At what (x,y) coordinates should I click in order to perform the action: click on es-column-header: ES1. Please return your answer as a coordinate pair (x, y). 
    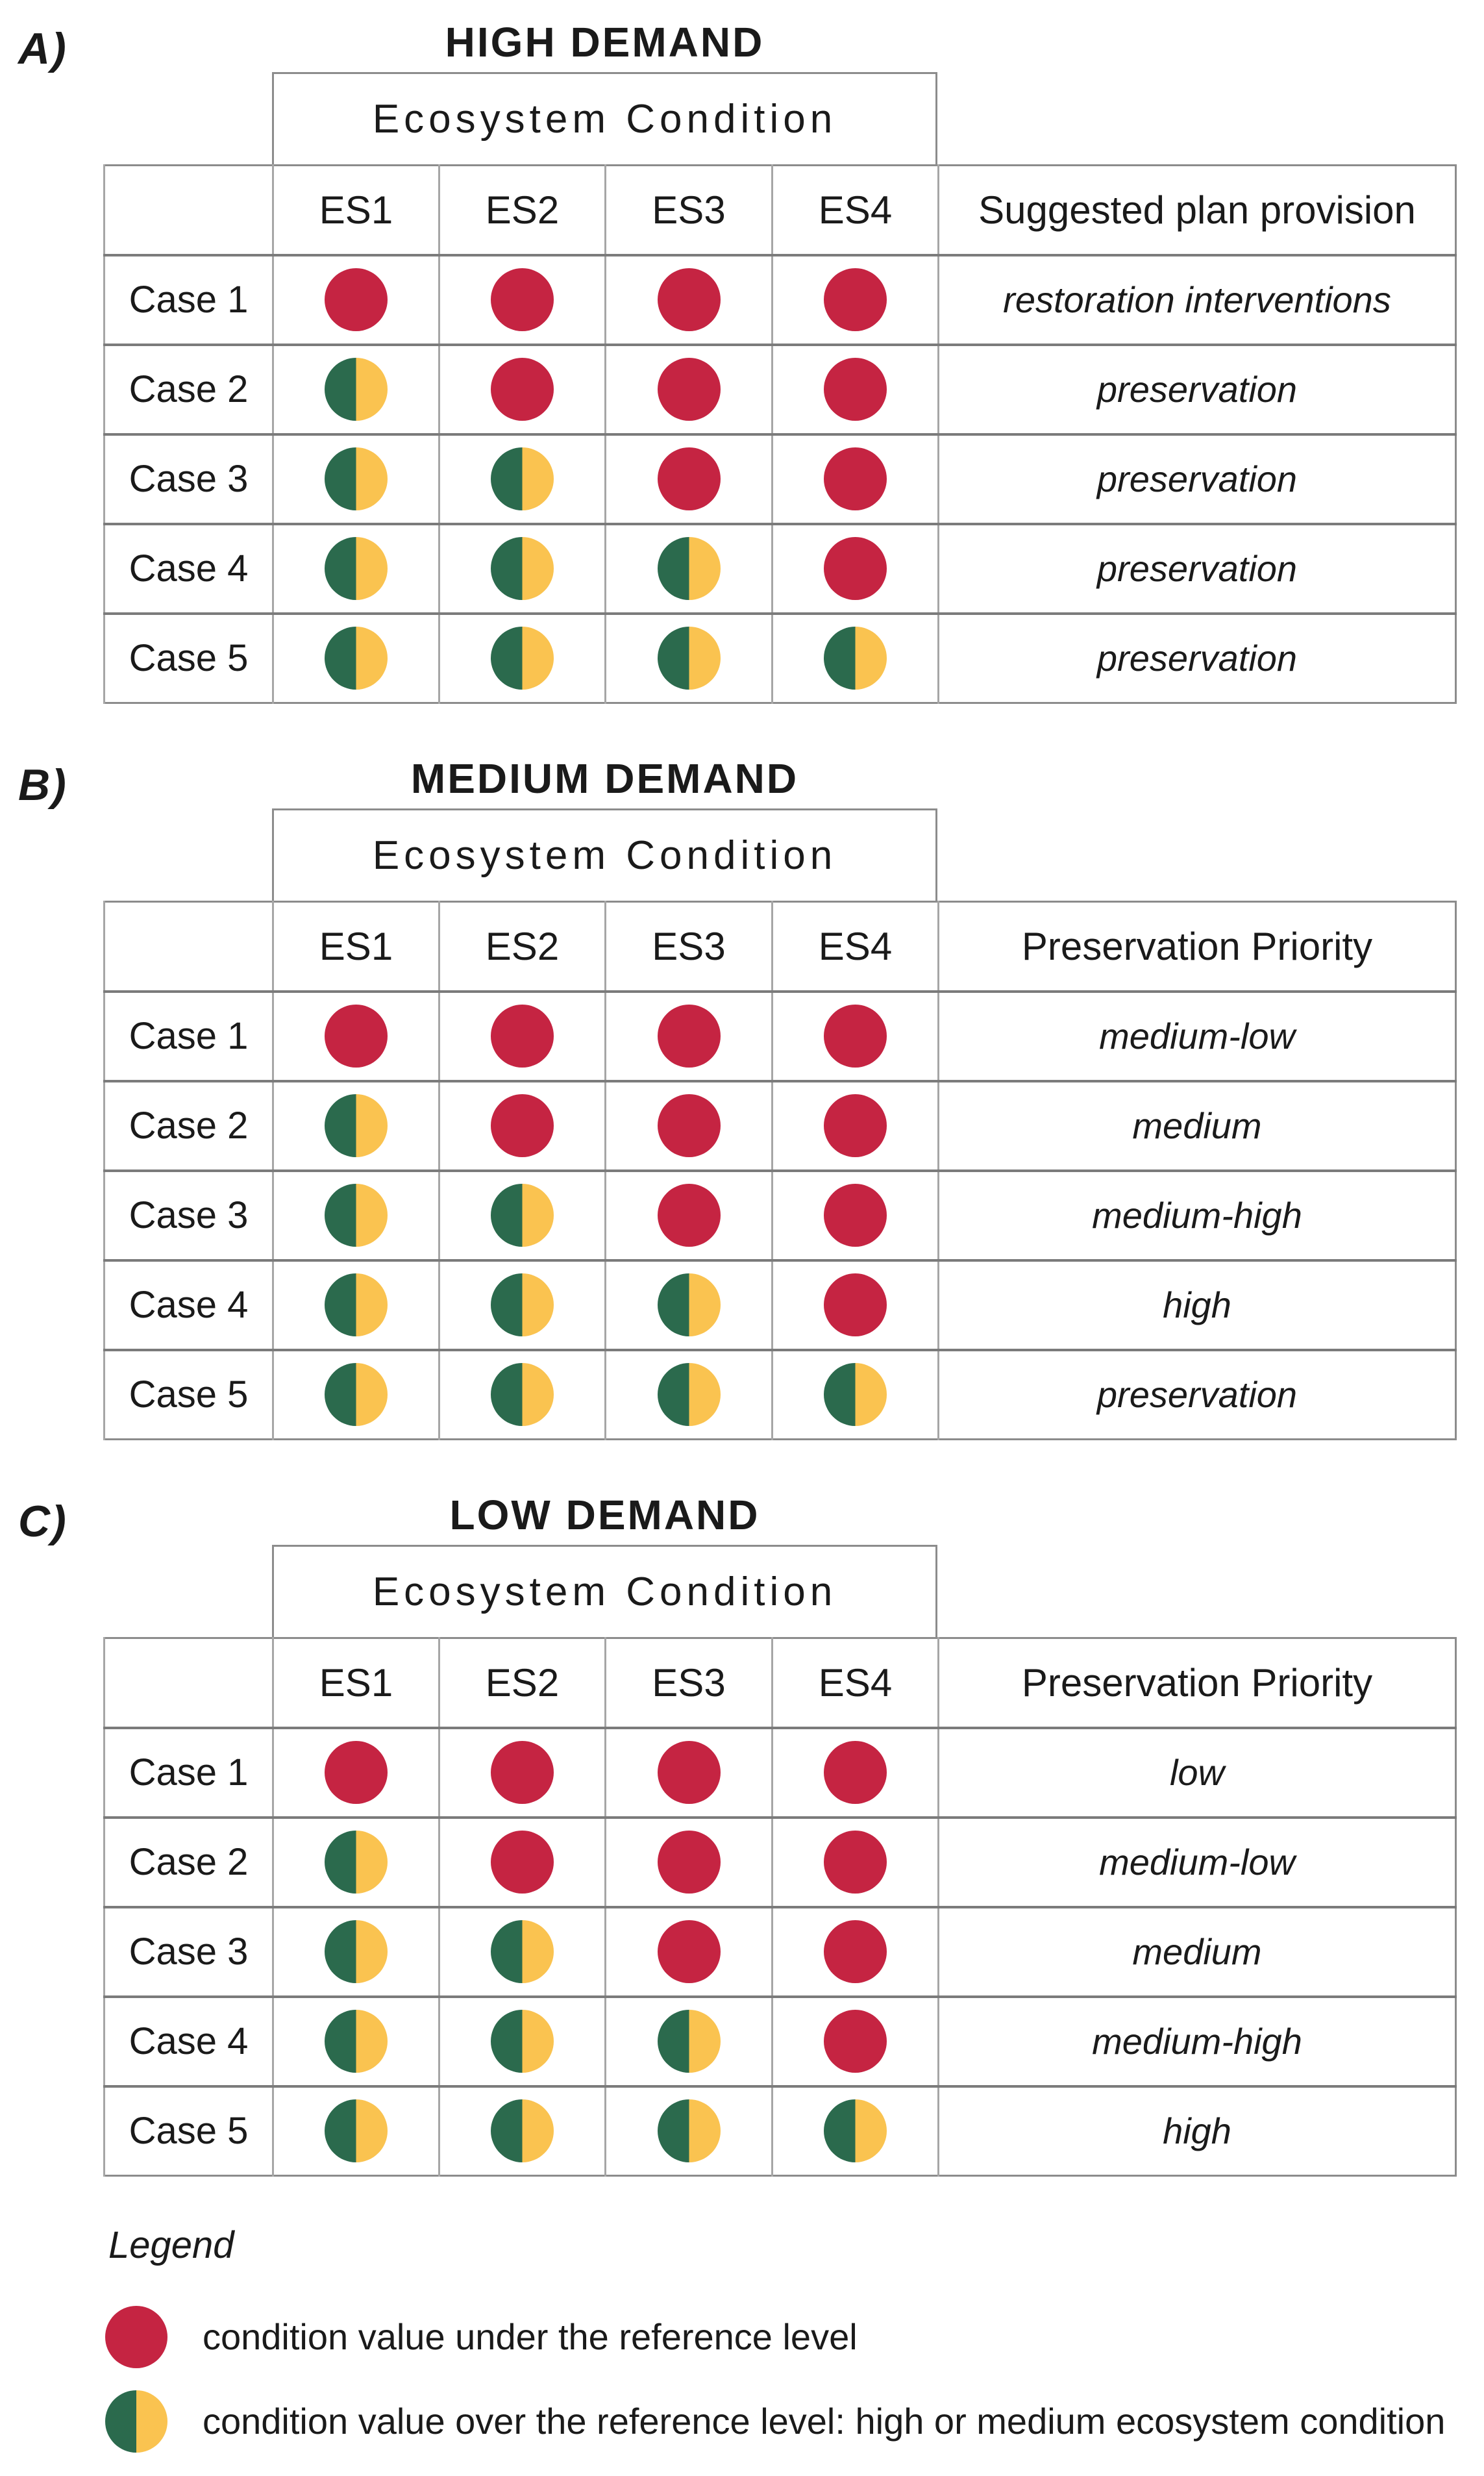
    Looking at the image, I should click on (355, 947).